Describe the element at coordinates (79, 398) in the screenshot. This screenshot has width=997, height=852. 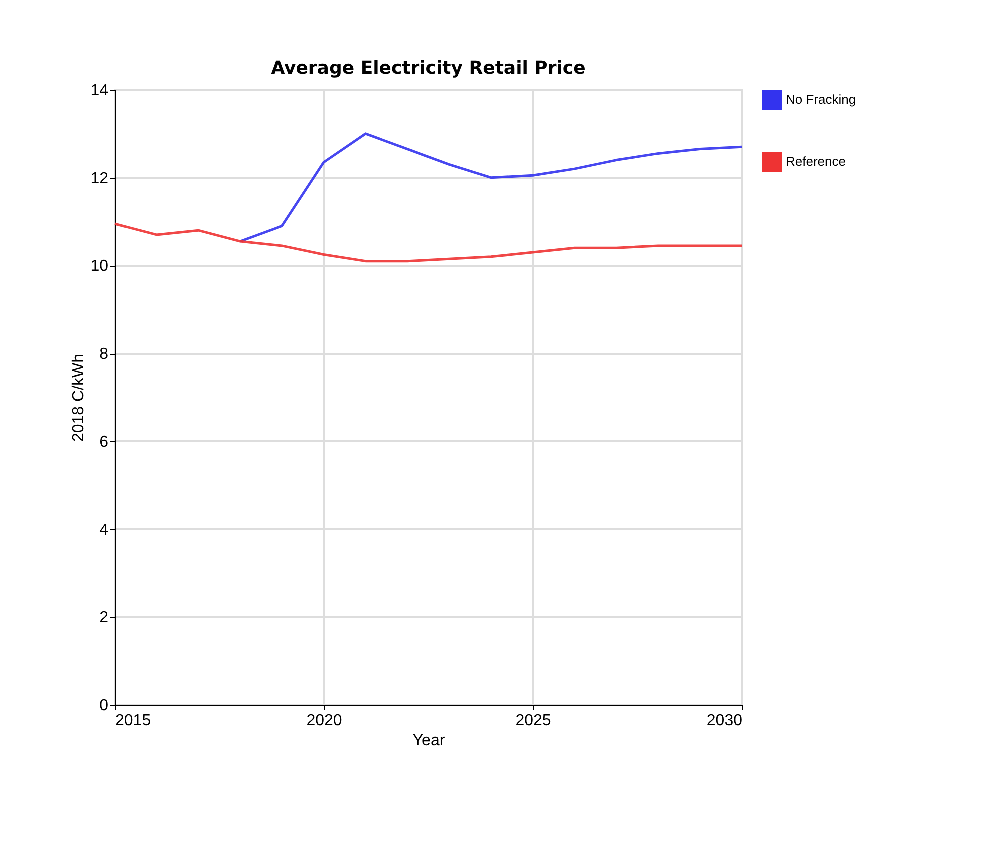
I see `y-axis-title: 2018 C/kWh` at that location.